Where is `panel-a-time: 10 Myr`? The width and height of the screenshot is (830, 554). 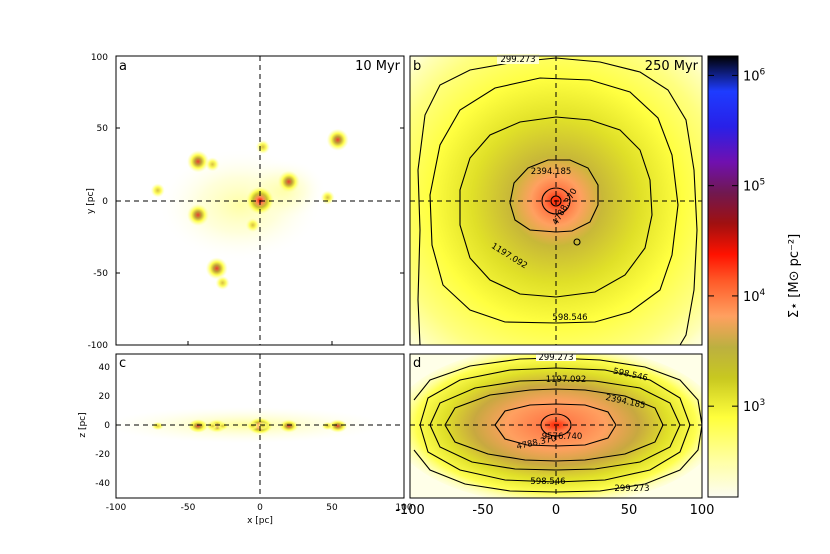
panel-a-time: 10 Myr is located at coordinates (378, 66).